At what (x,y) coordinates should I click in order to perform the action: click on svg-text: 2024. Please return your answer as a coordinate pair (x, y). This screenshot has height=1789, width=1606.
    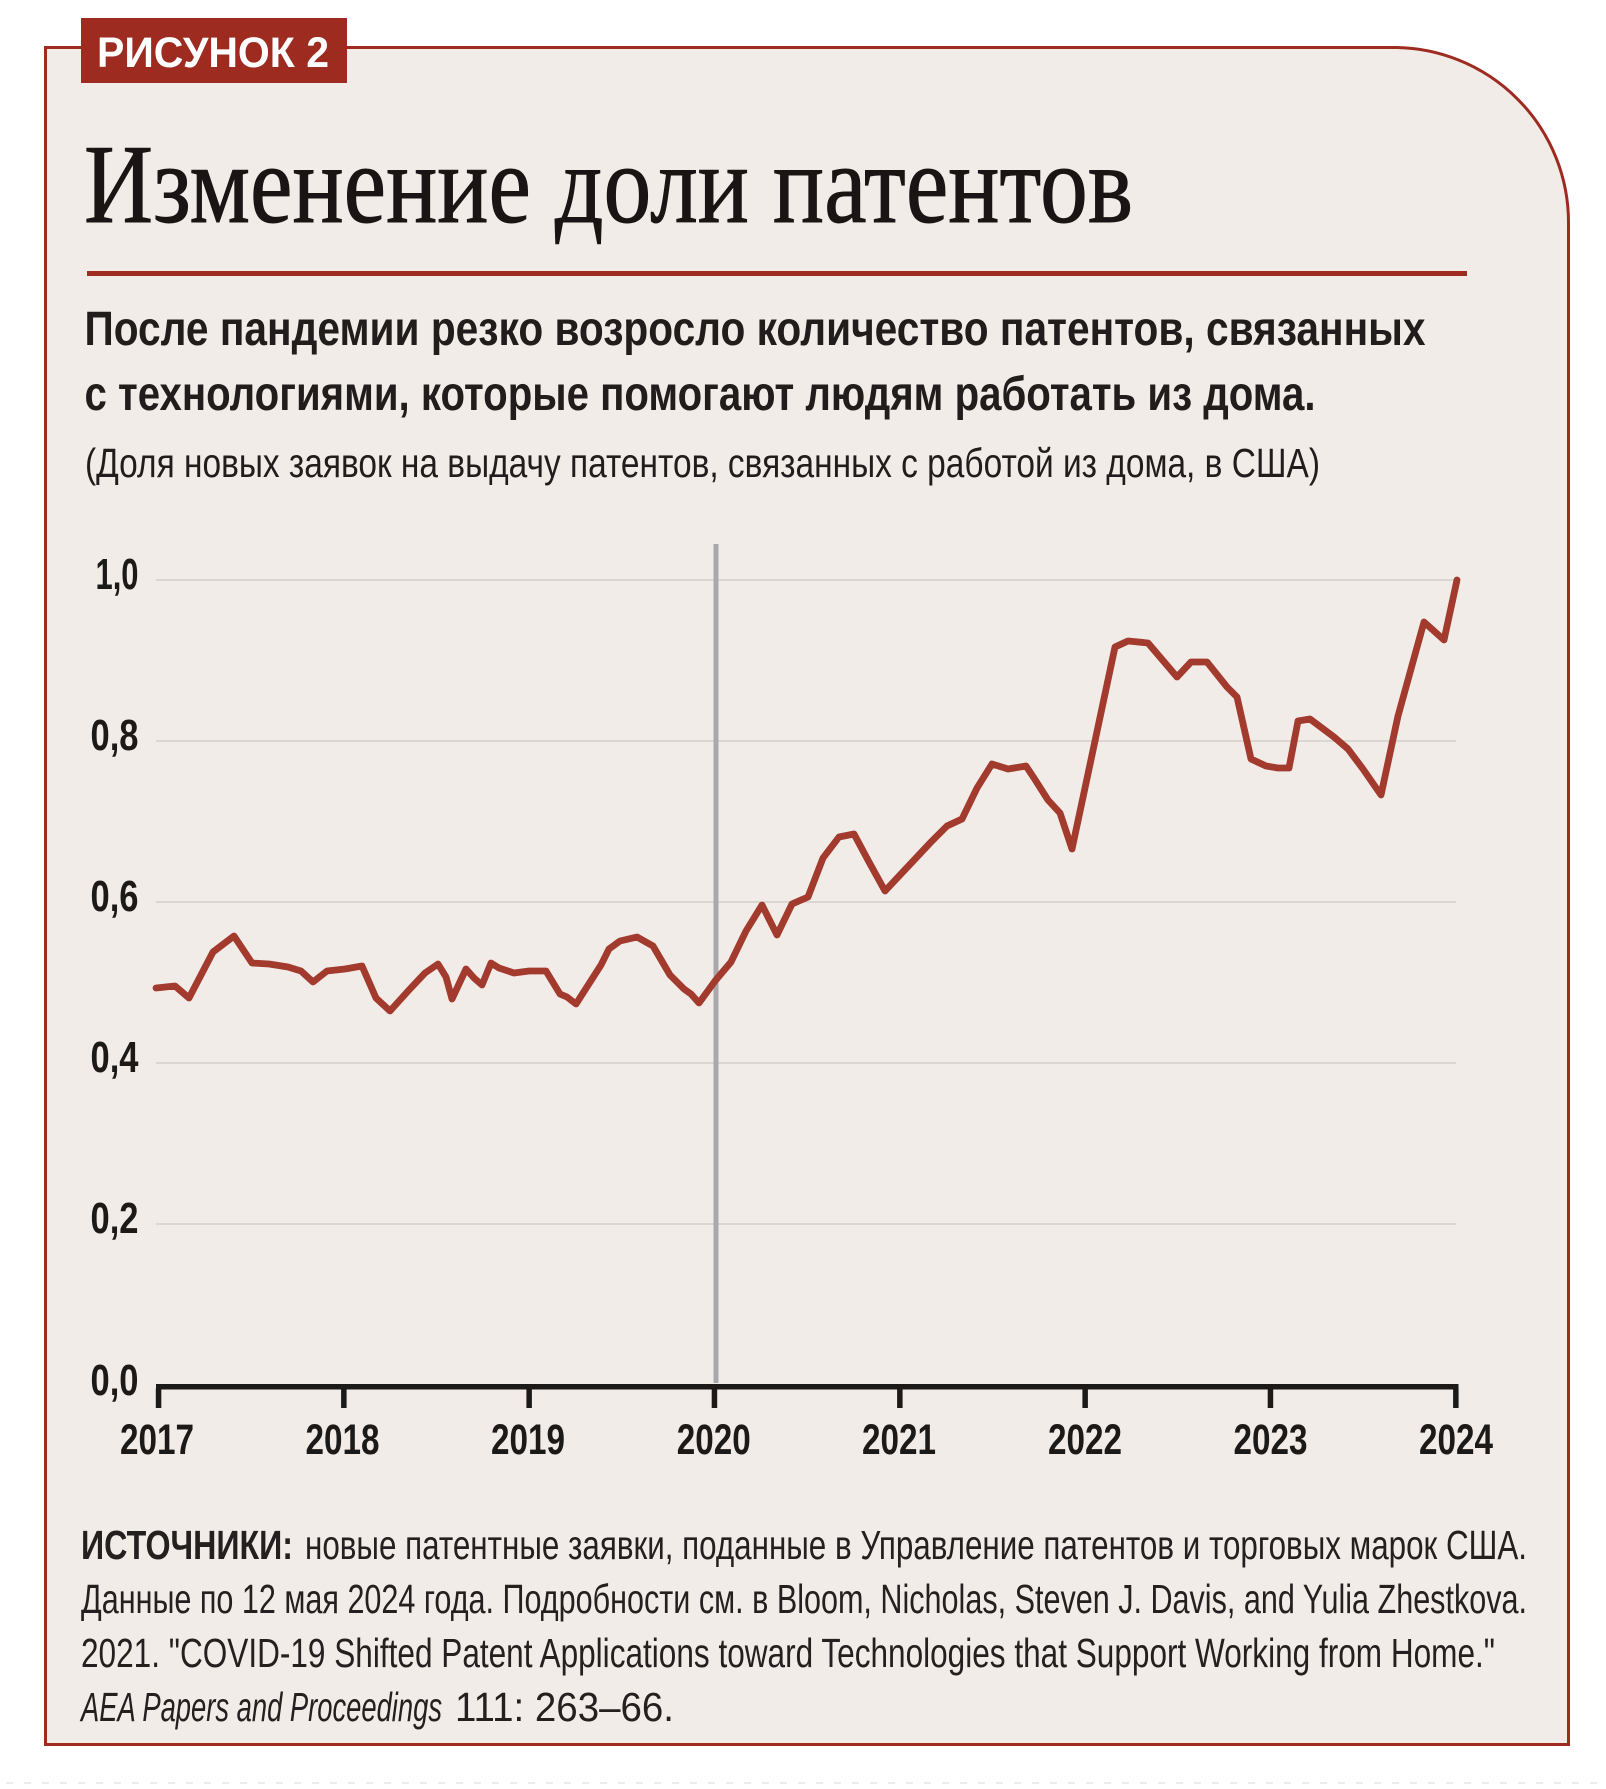
    Looking at the image, I should click on (1456, 1440).